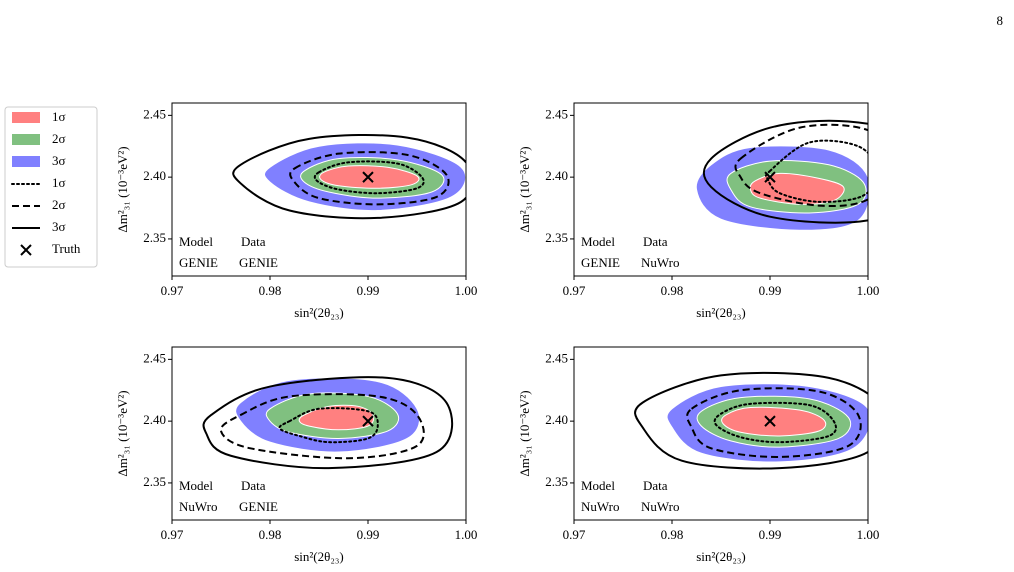 Image resolution: width=1014 pixels, height=572 pixels. Describe the element at coordinates (26, 250) in the screenshot. I see `legend-truth-marker` at that location.